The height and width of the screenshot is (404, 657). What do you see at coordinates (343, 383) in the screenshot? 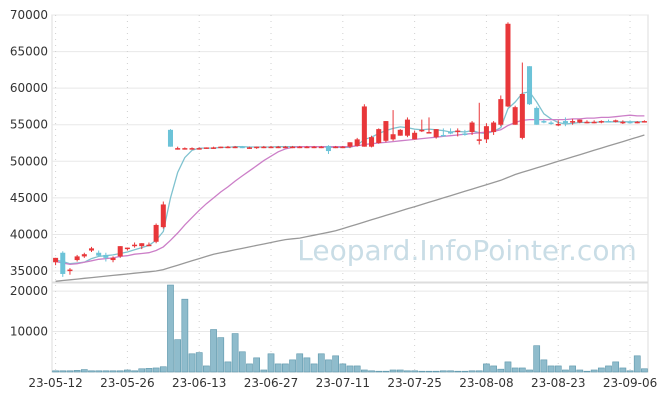
I see `x-tick-label: 23-07-11` at bounding box center [343, 383].